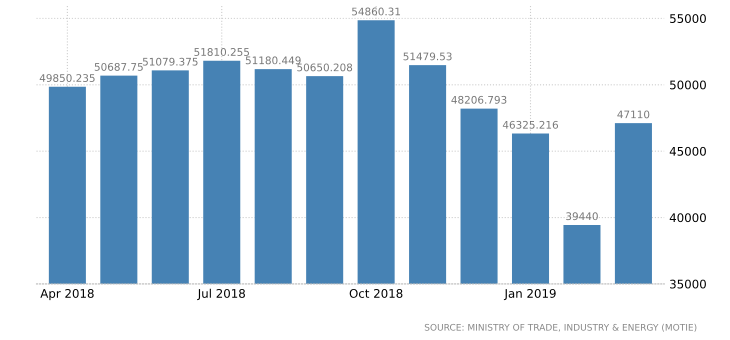  Describe the element at coordinates (688, 85) in the screenshot. I see `y-tick-label: 50000` at that location.